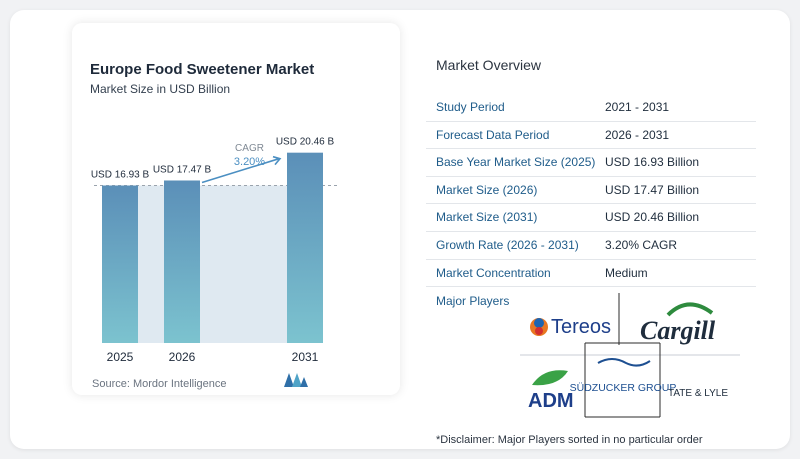 The width and height of the screenshot is (800, 459). Describe the element at coordinates (120, 357) in the screenshot. I see `tick-2025: 2025` at that location.